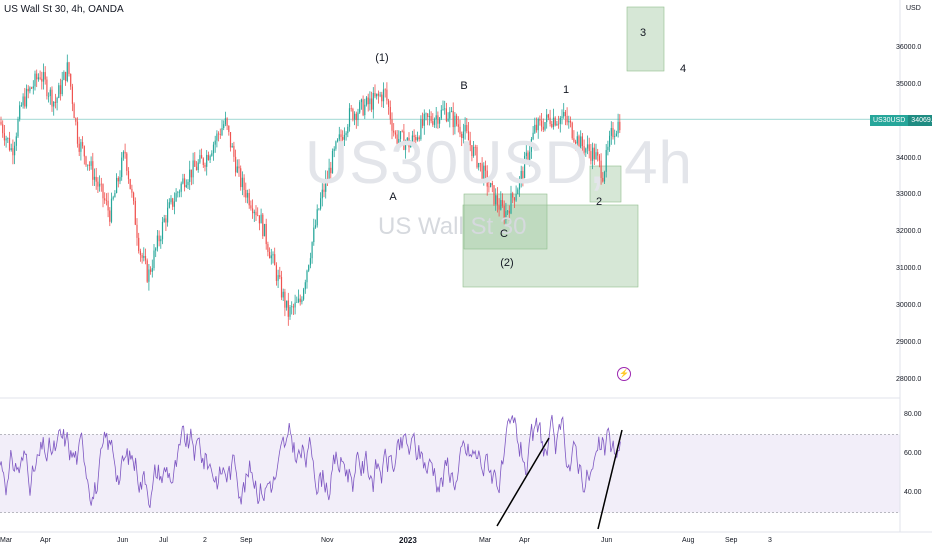  Describe the element at coordinates (382, 58) in the screenshot. I see `wave-label: (1)` at that location.